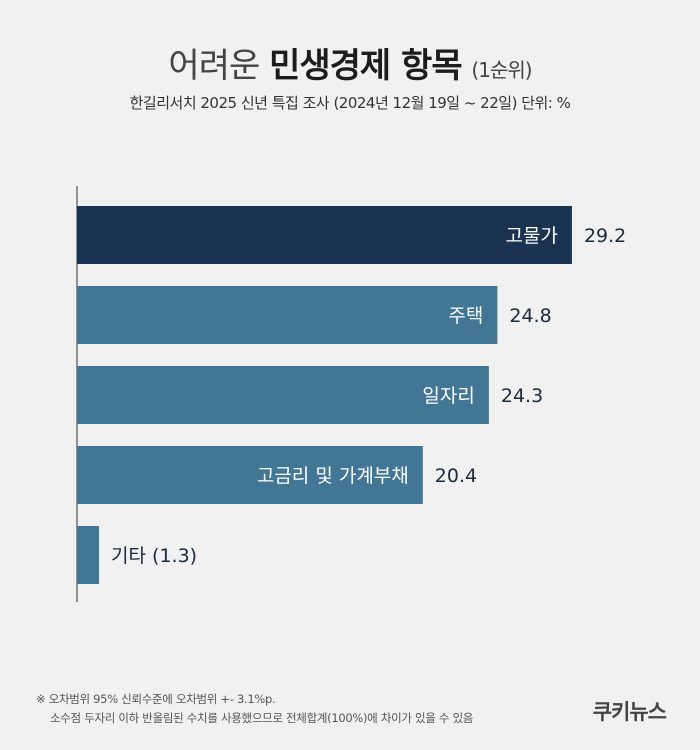 The width and height of the screenshot is (700, 750). What do you see at coordinates (501, 70) in the screenshot?
I see `title-suffix: (1순위)` at bounding box center [501, 70].